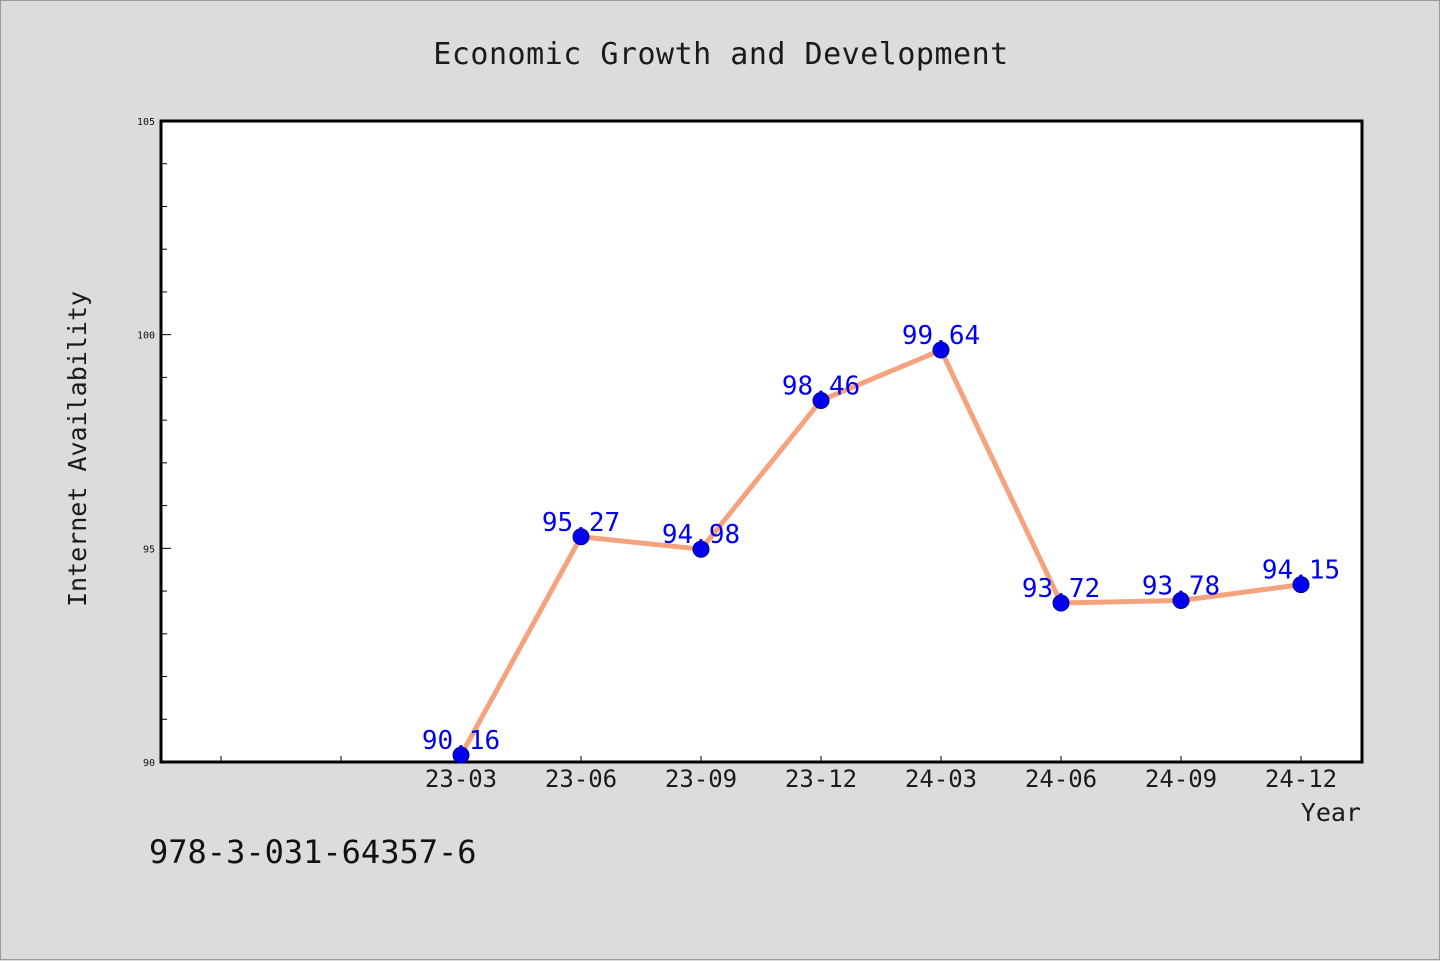  Describe the element at coordinates (1061, 779) in the screenshot. I see `x-tick-label: 24-06` at that location.